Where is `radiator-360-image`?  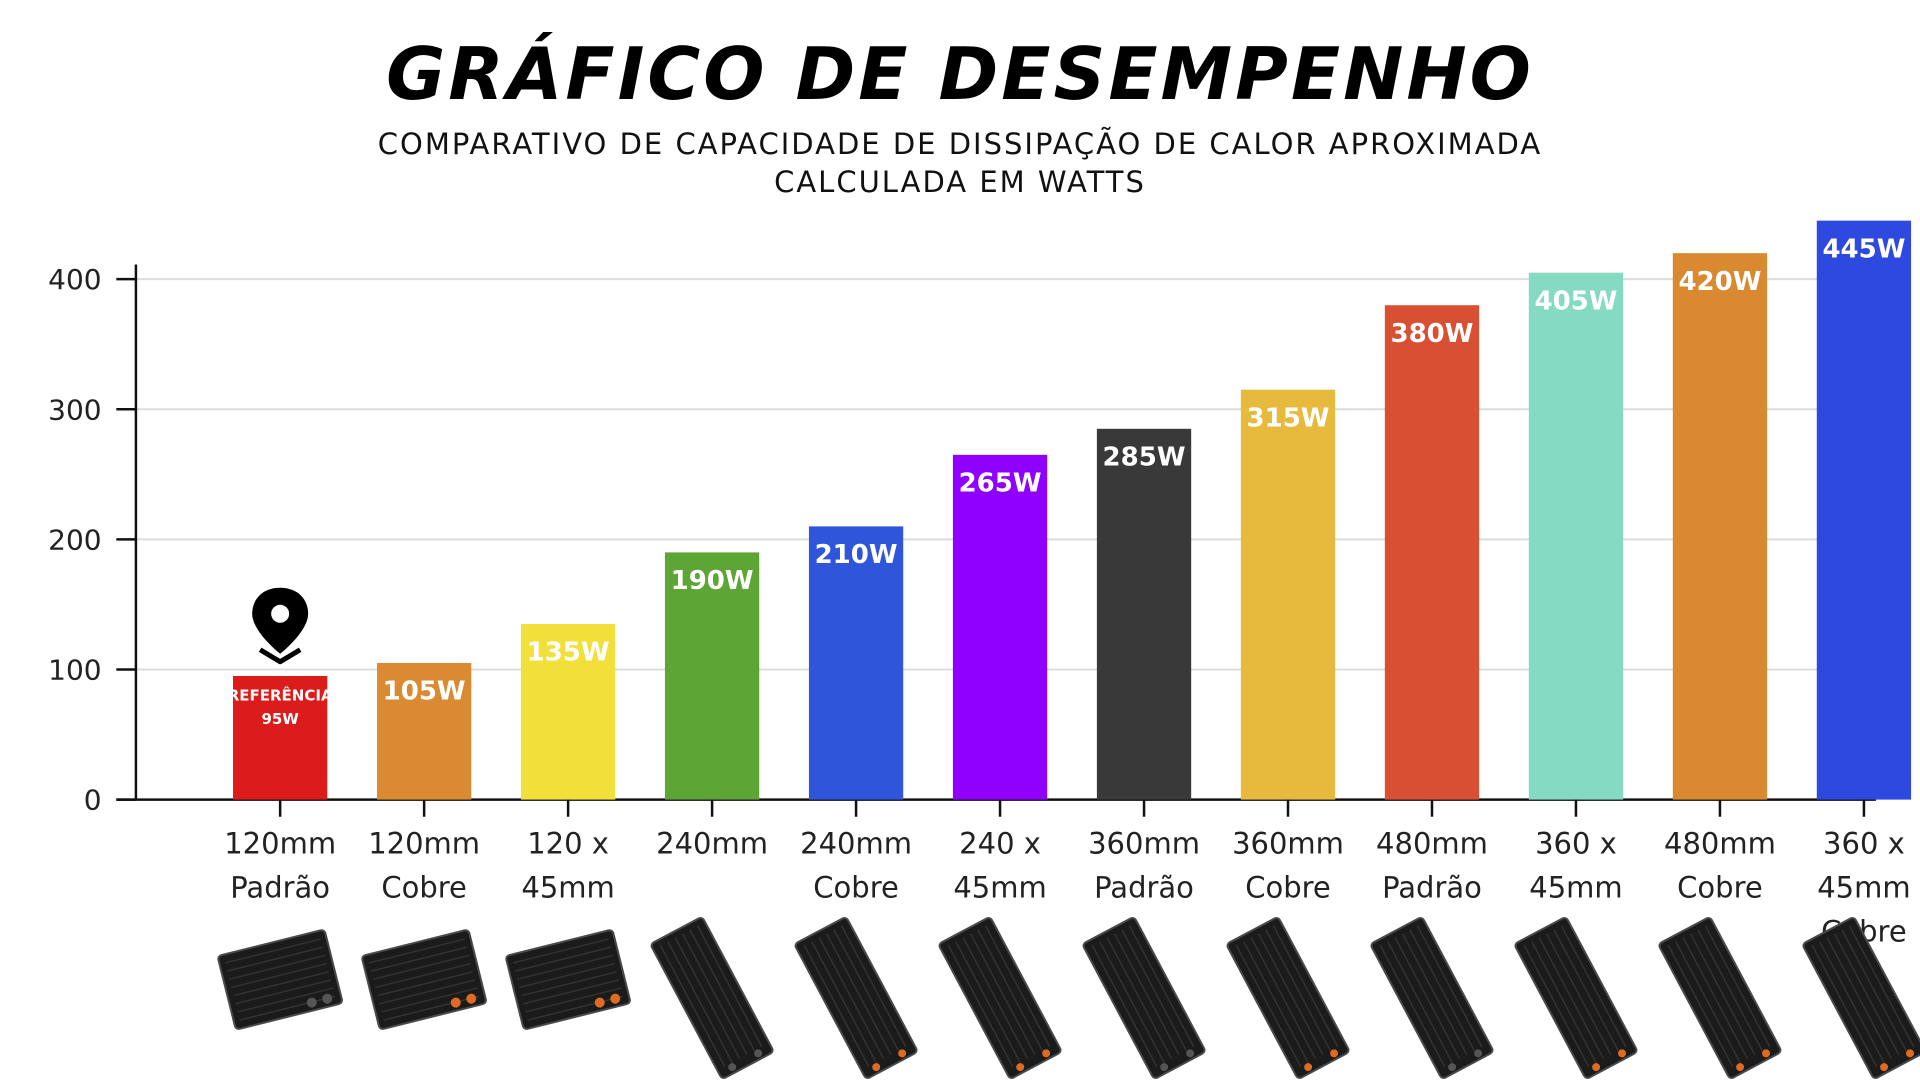
radiator-360-image is located at coordinates (1144, 997).